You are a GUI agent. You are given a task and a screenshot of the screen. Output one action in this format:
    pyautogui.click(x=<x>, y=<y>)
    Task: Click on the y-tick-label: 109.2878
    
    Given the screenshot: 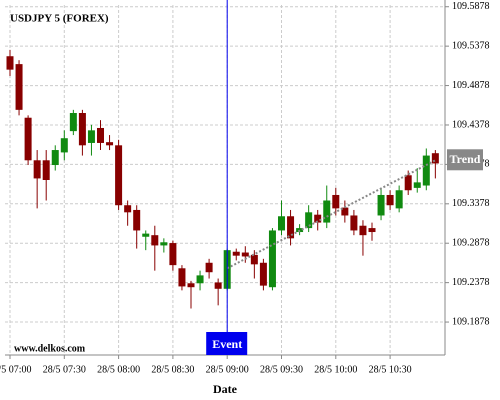 What is the action you would take?
    pyautogui.click(x=471, y=243)
    